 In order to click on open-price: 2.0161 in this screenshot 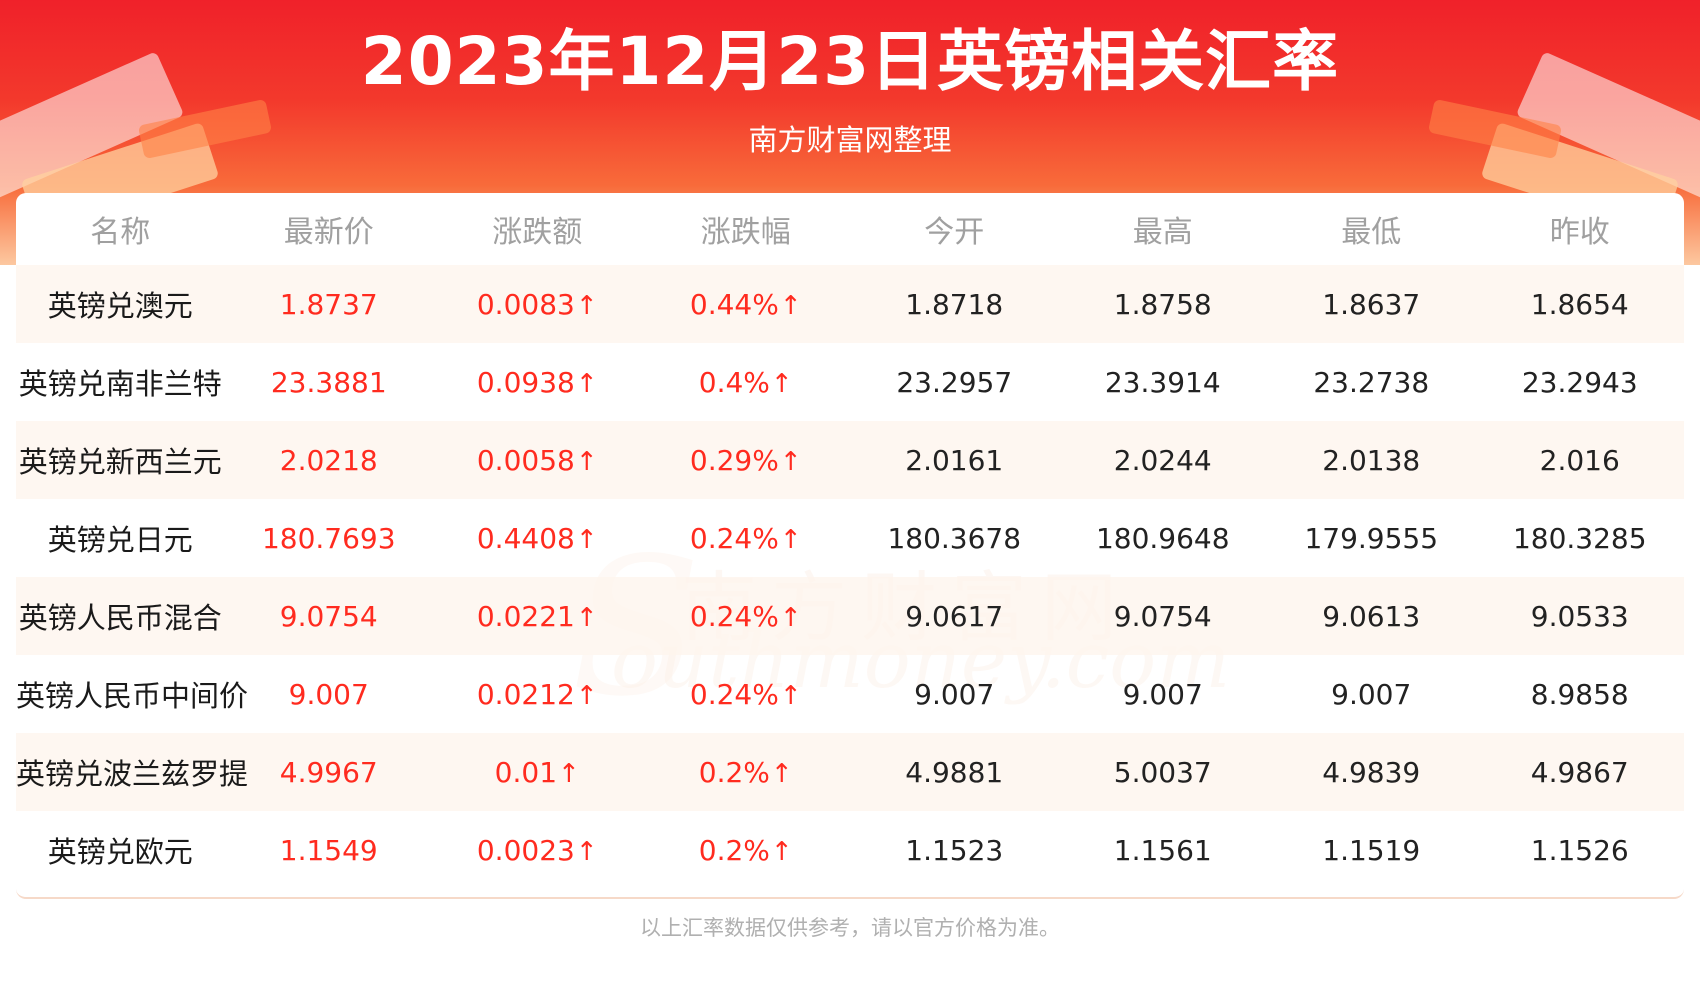, I will do `click(954, 460)`.